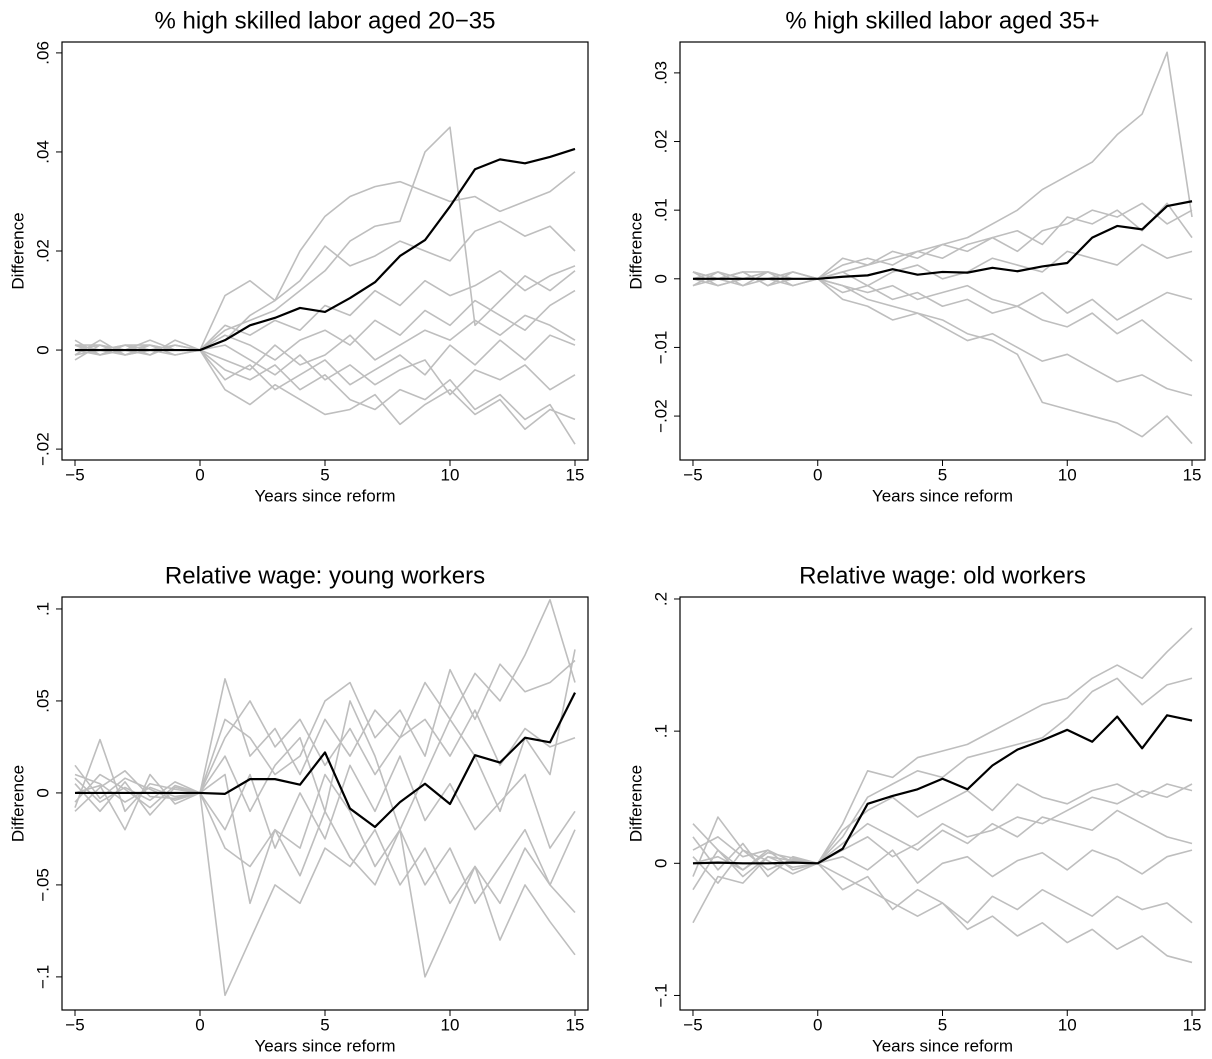 Image resolution: width=1212 pixels, height=1059 pixels. I want to click on y-tick-label: .04, so click(42, 152).